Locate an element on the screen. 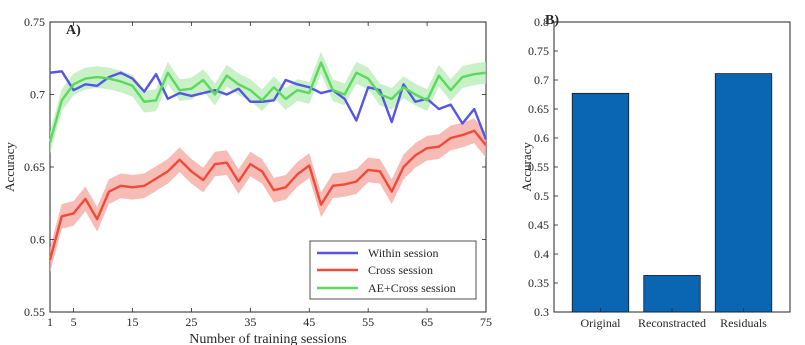 This screenshot has height=345, width=805. panel-a-label: A) is located at coordinates (73, 30).